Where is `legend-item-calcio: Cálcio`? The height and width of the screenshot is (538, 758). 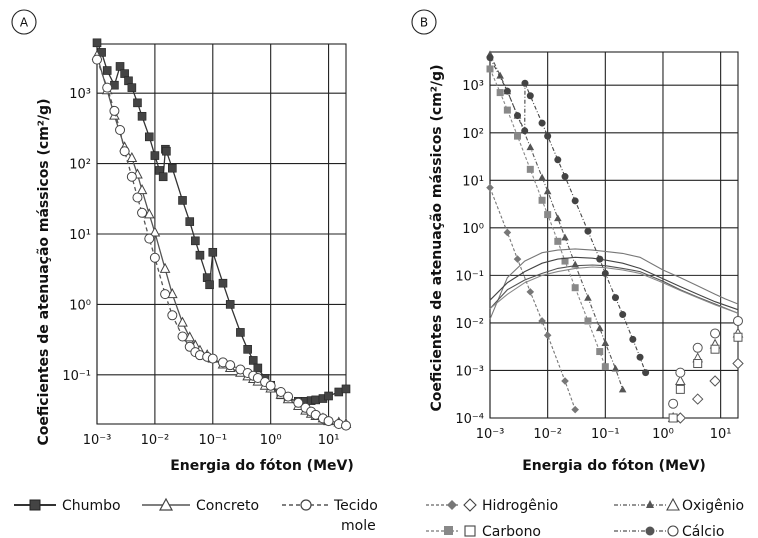 legend-item-calcio: Cálcio is located at coordinates (669, 531).